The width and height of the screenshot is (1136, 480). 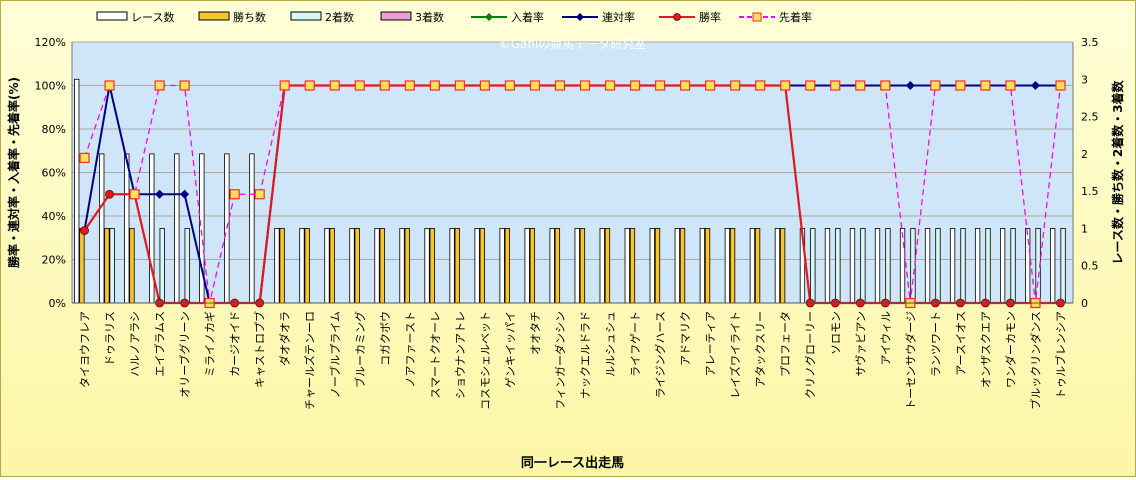 I want to click on x-tick-label: オリーブグリーン, so click(x=185, y=354).